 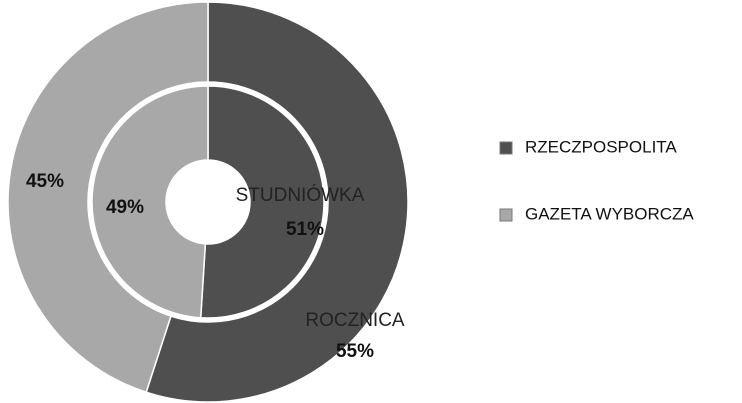 I want to click on category-label: ROCZNICA, so click(x=355, y=320).